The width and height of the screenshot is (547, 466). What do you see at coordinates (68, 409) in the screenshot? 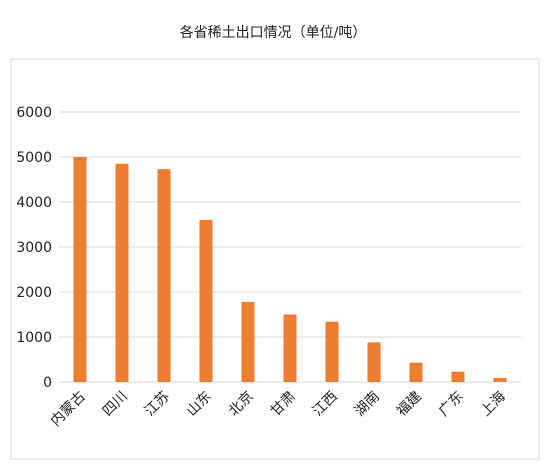
I see `x-tick-label: 内蒙古` at bounding box center [68, 409].